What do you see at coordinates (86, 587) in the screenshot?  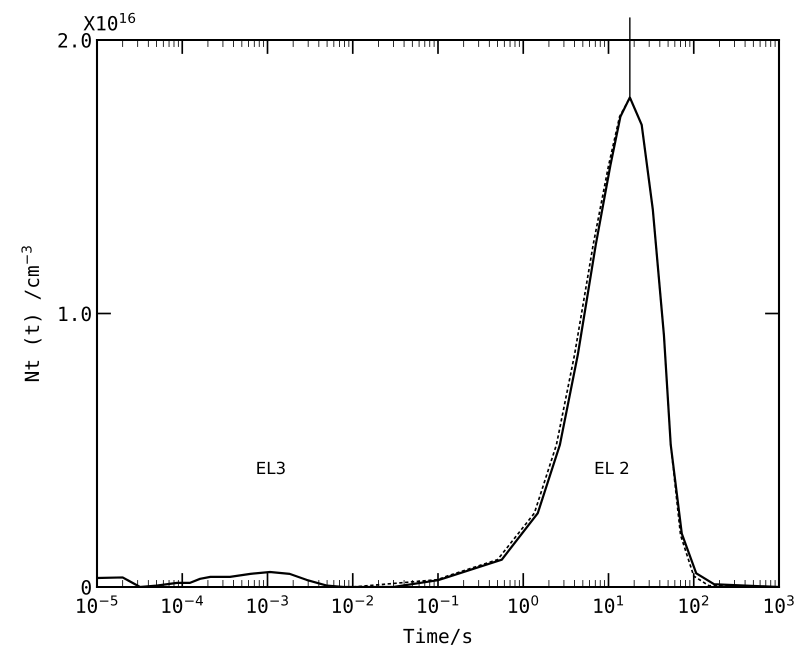 I see `y-tick-label: 0` at bounding box center [86, 587].